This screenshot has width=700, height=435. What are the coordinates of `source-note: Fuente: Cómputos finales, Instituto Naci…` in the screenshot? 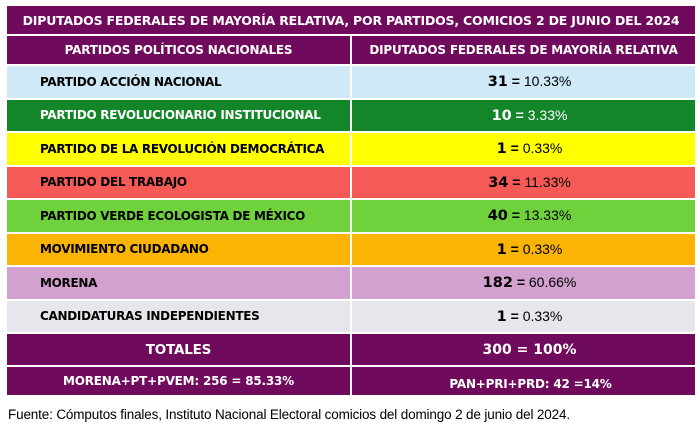 It's located at (289, 414).